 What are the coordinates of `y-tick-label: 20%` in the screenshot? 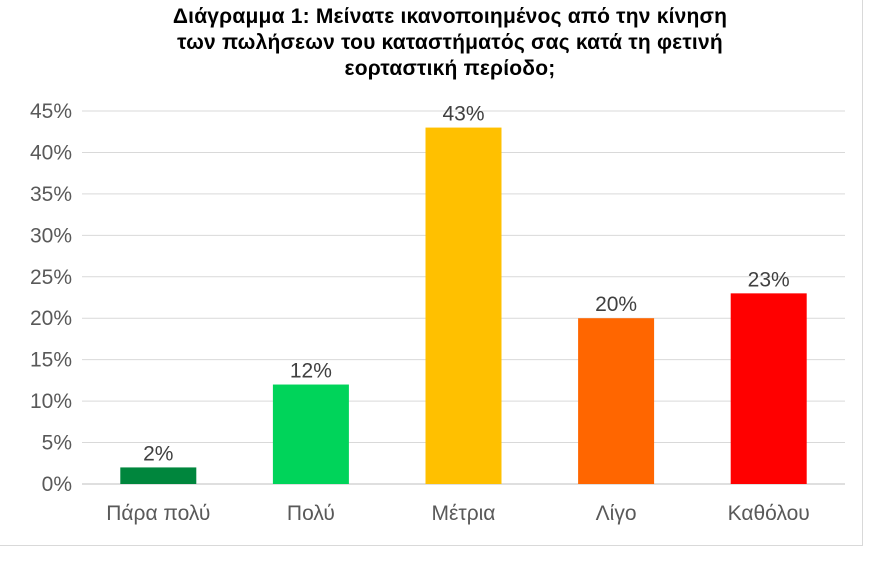 It's located at (51, 318).